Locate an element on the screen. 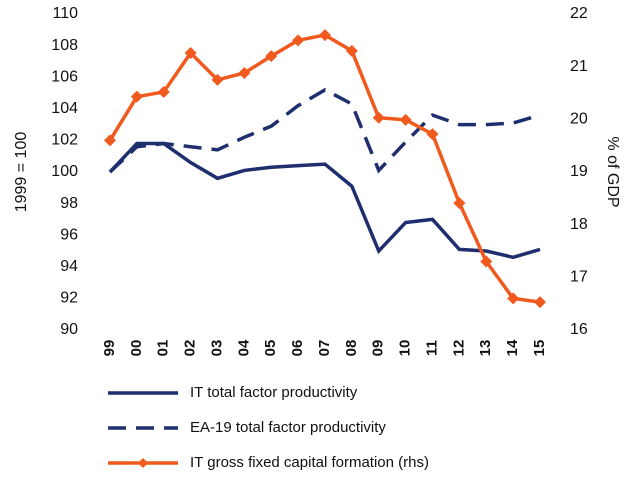  x-tick-label: 03 is located at coordinates (216, 348).